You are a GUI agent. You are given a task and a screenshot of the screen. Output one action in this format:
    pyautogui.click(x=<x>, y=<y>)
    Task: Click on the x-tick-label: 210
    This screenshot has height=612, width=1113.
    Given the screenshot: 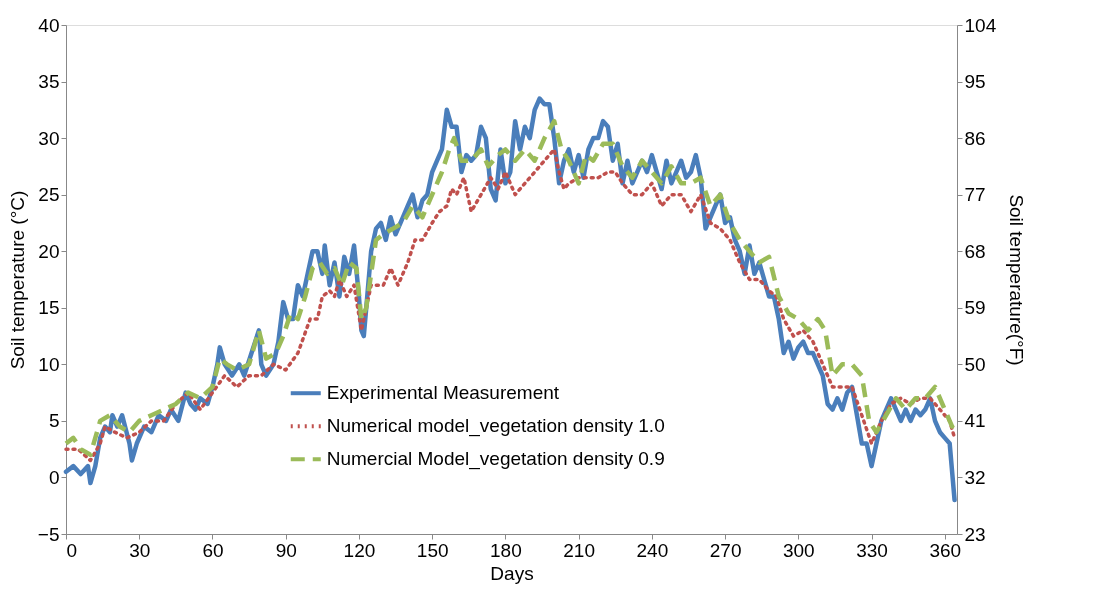 What is the action you would take?
    pyautogui.click(x=579, y=550)
    